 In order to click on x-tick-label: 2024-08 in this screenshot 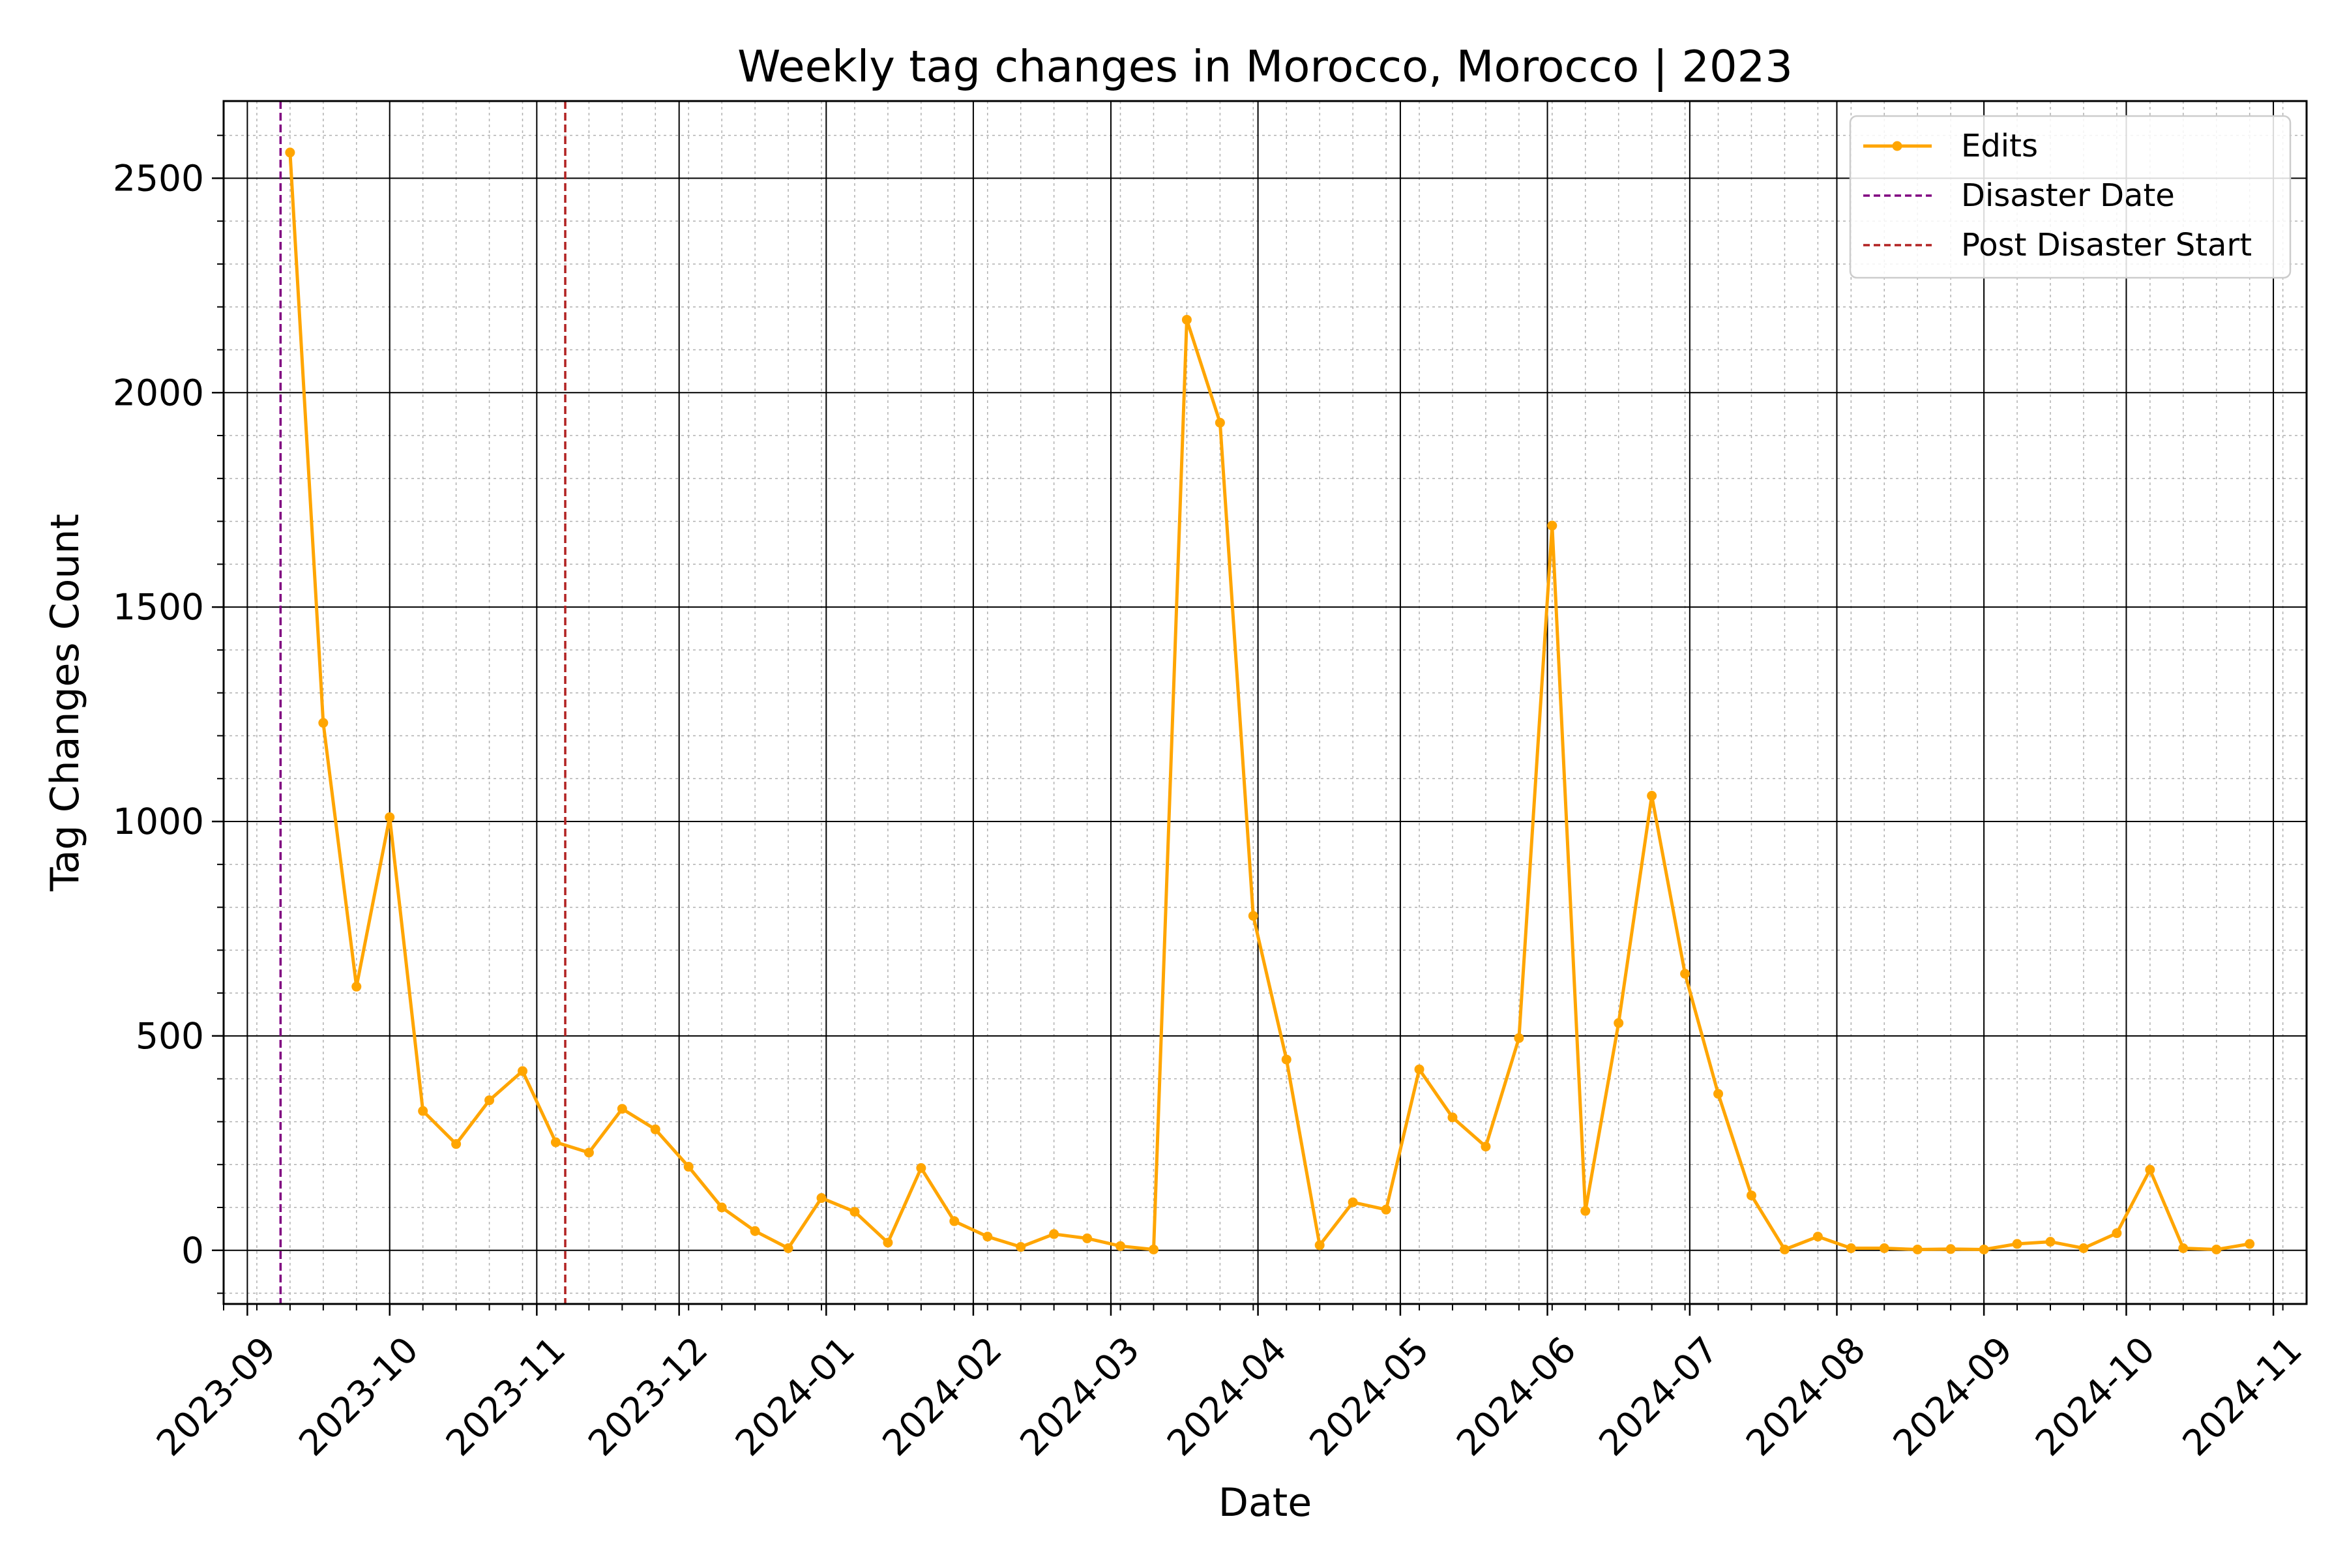, I will do `click(1806, 1396)`.